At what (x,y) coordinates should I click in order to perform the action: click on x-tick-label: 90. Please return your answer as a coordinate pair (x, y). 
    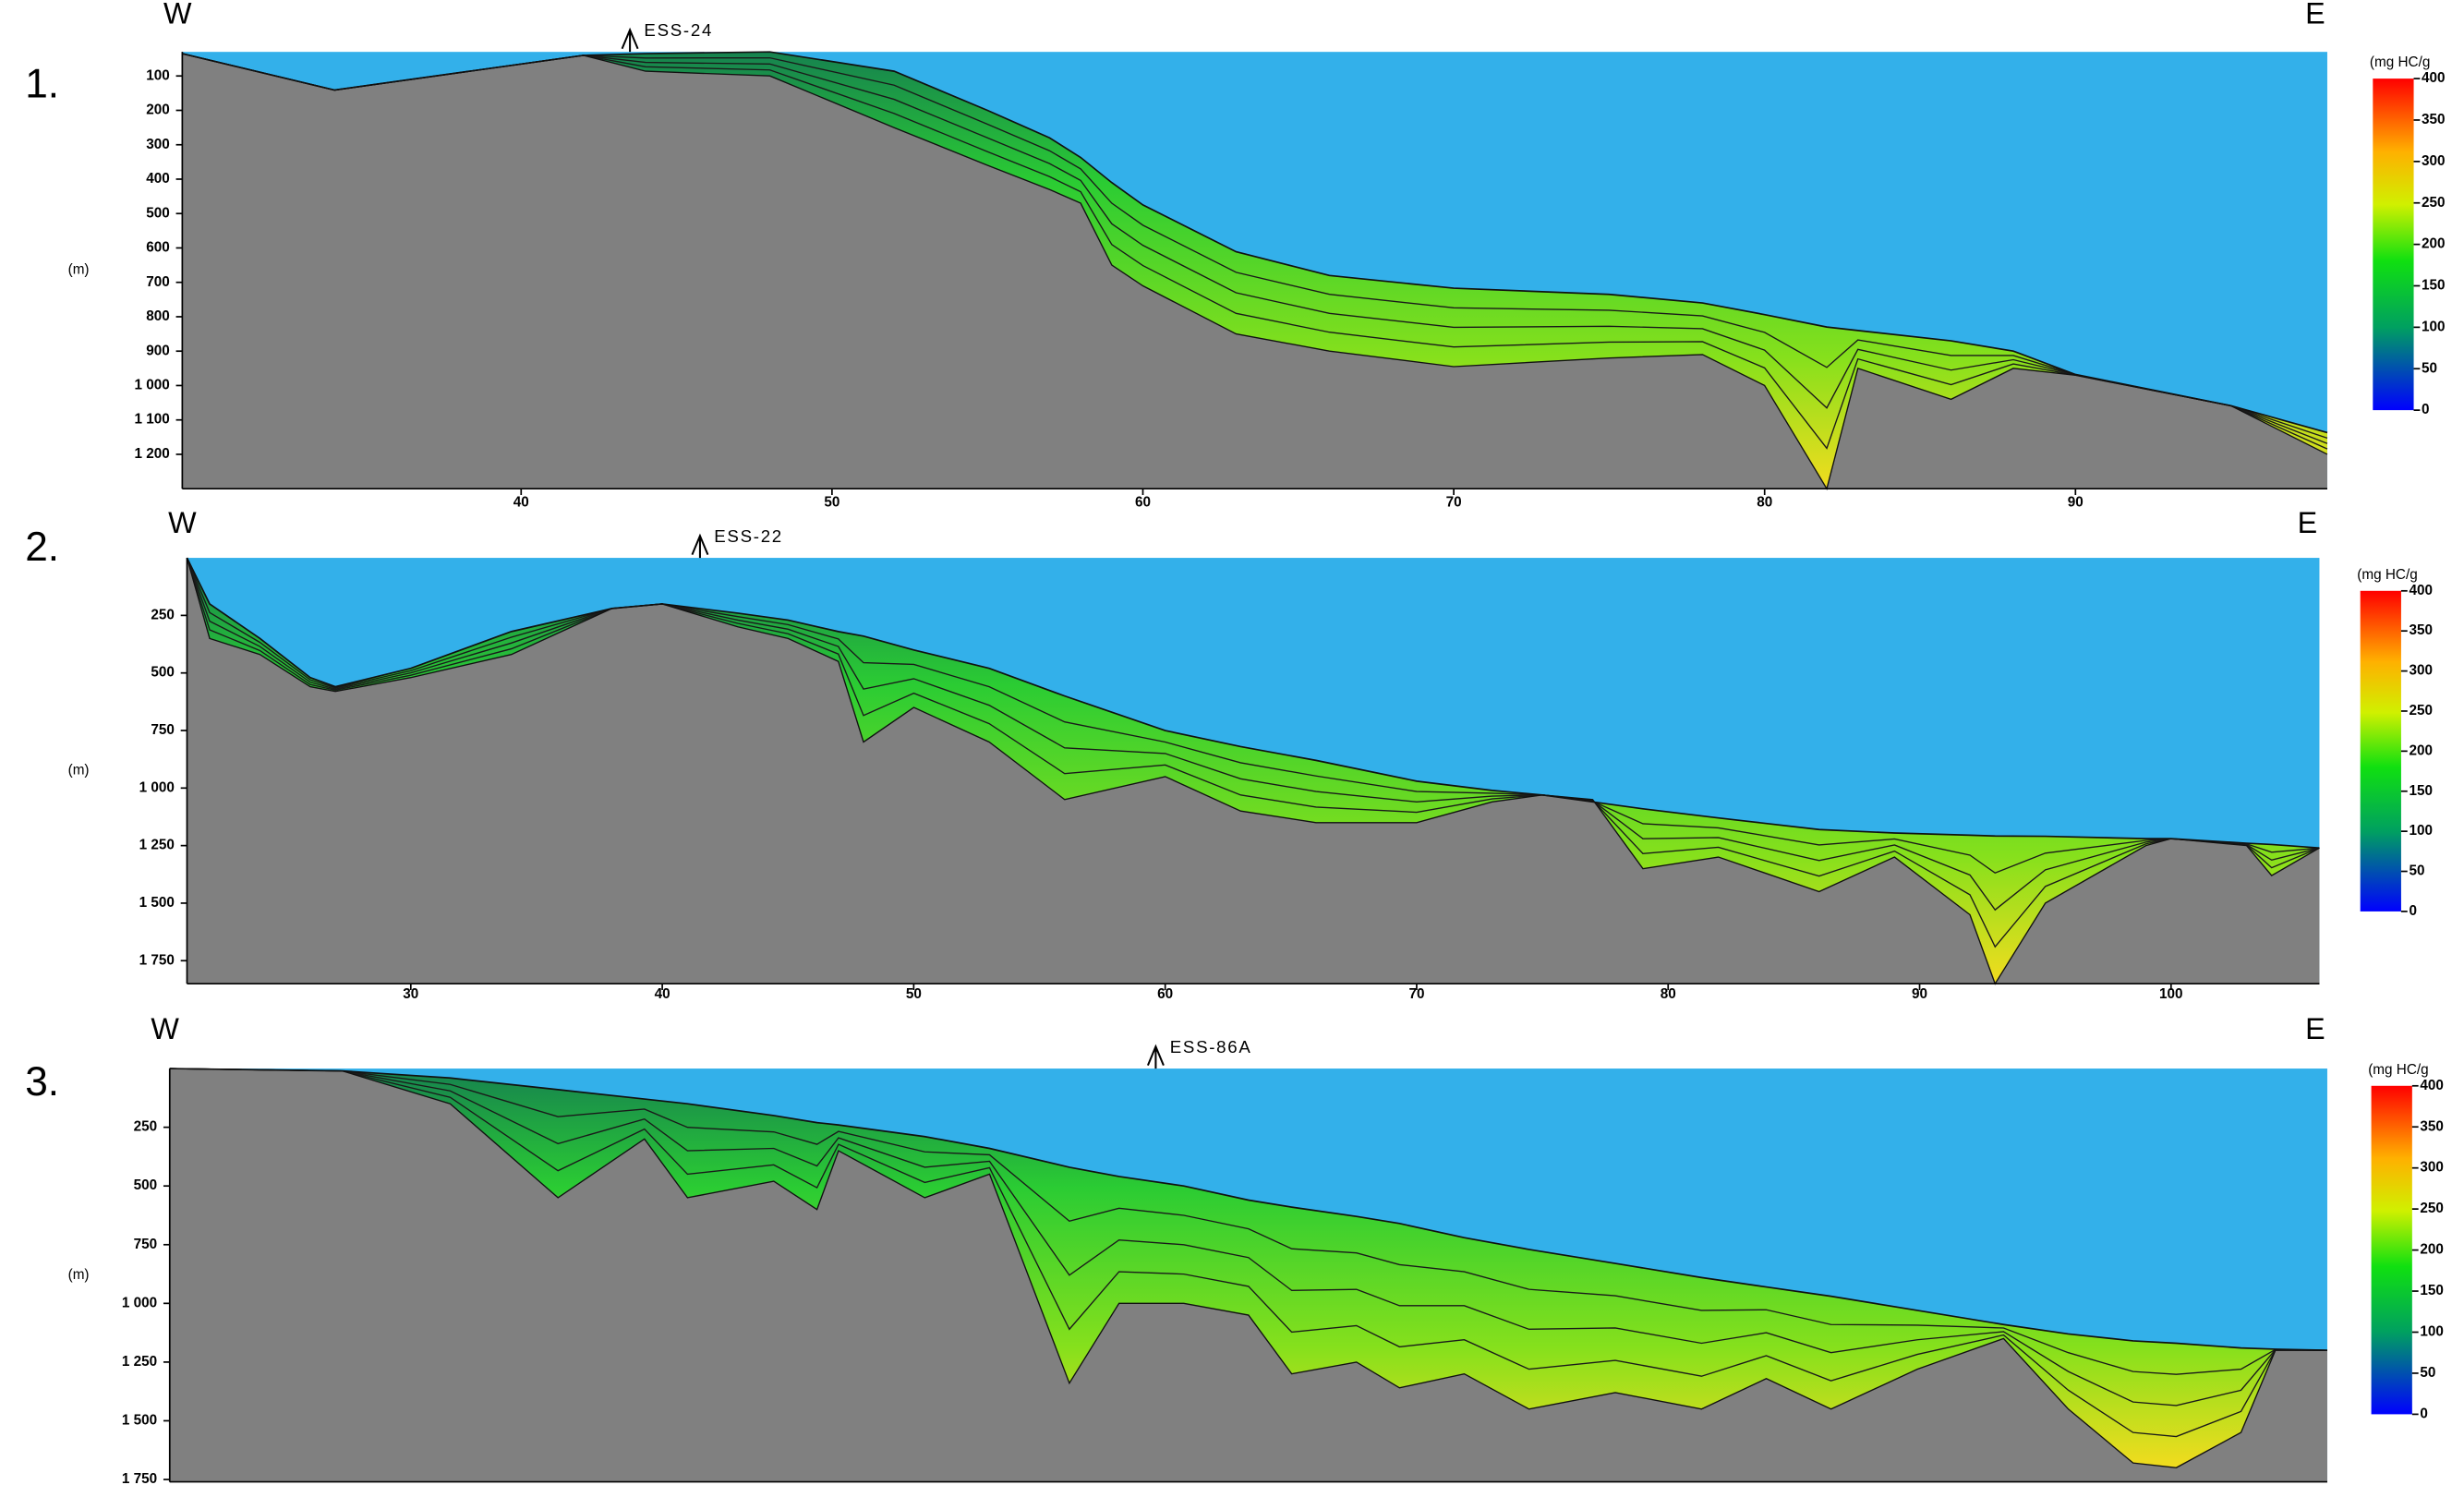
    Looking at the image, I should click on (2076, 503).